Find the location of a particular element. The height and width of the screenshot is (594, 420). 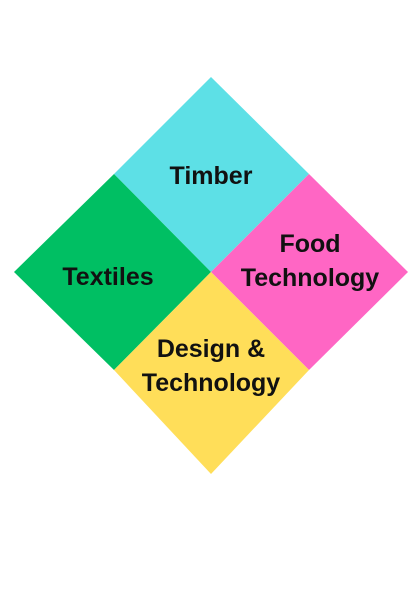

label-food-technology: Food Technology is located at coordinates (310, 261).